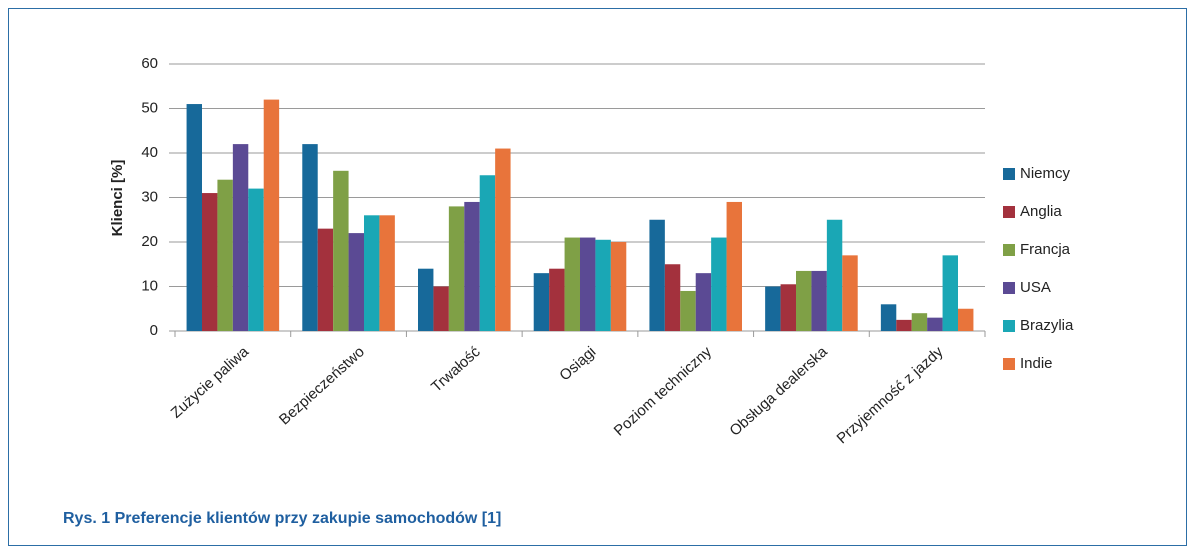 Image resolution: width=1195 pixels, height=554 pixels. Describe the element at coordinates (149, 241) in the screenshot. I see `y-tick-label: 20` at that location.